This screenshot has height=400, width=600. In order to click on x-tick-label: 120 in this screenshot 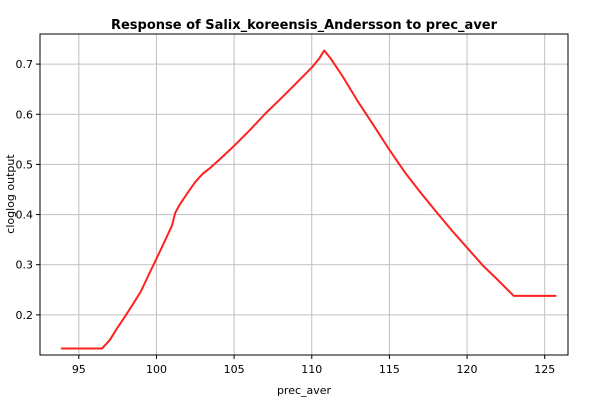, I will do `click(467, 369)`.